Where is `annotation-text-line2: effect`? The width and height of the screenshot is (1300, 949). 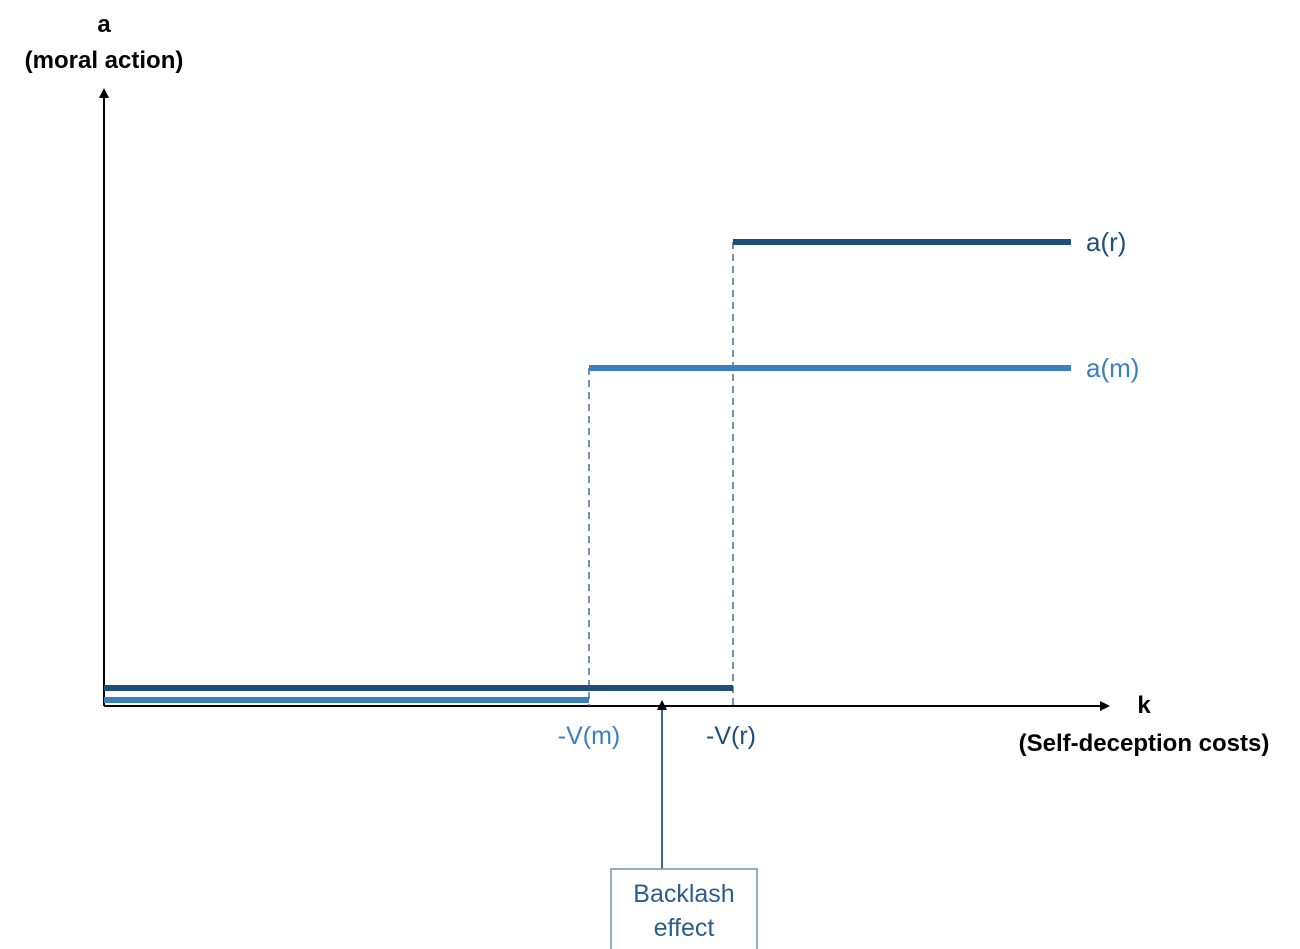
annotation-text-line2: effect is located at coordinates (684, 928).